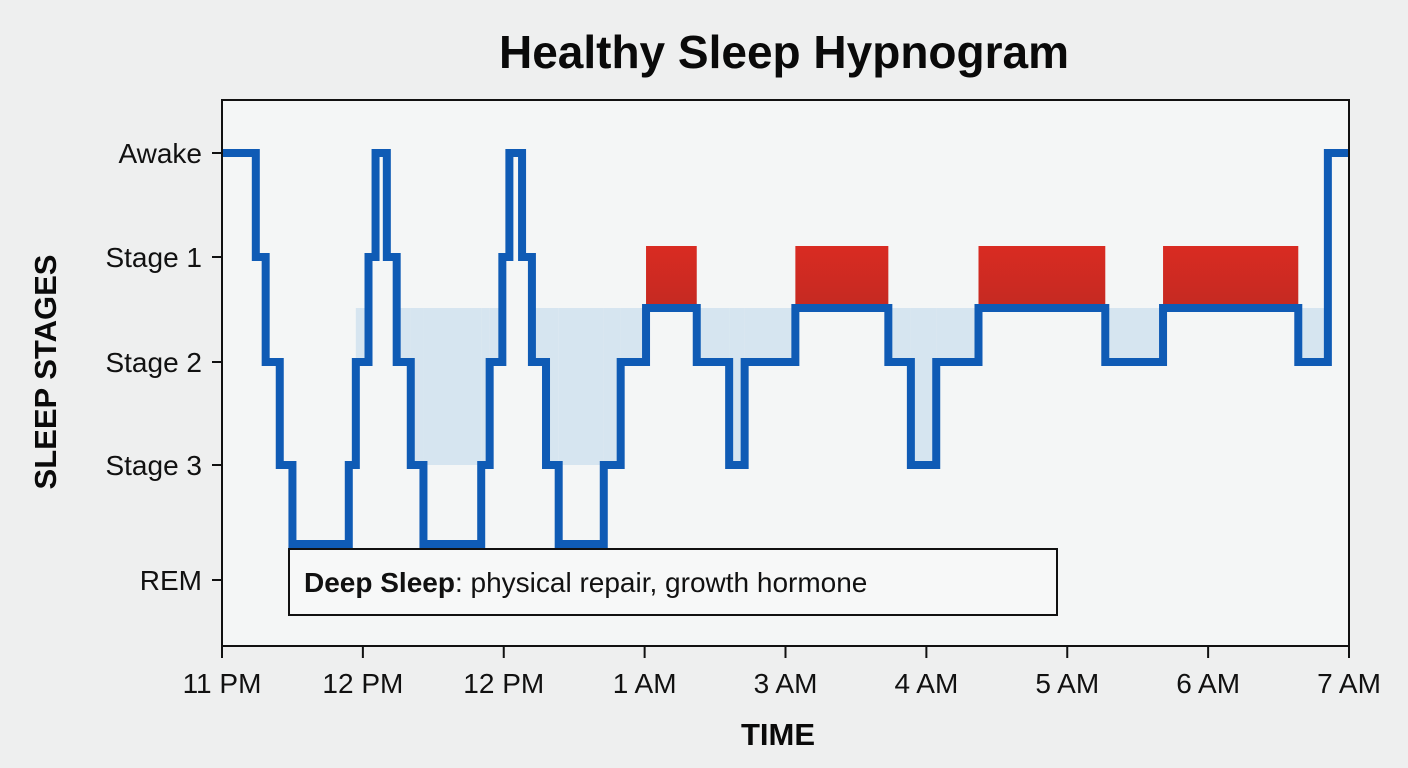 The width and height of the screenshot is (1408, 768). What do you see at coordinates (661, 582) in the screenshot?
I see `annotation-rest: : physical repair, growth hormone` at bounding box center [661, 582].